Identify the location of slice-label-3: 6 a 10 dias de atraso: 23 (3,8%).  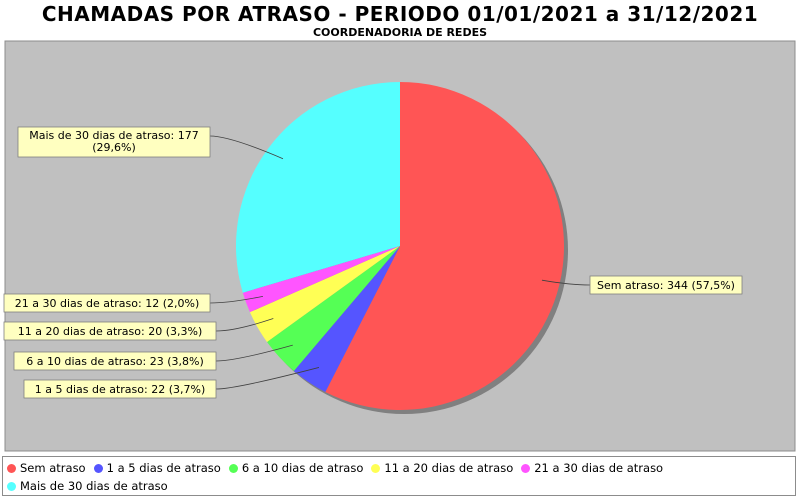
(115, 361).